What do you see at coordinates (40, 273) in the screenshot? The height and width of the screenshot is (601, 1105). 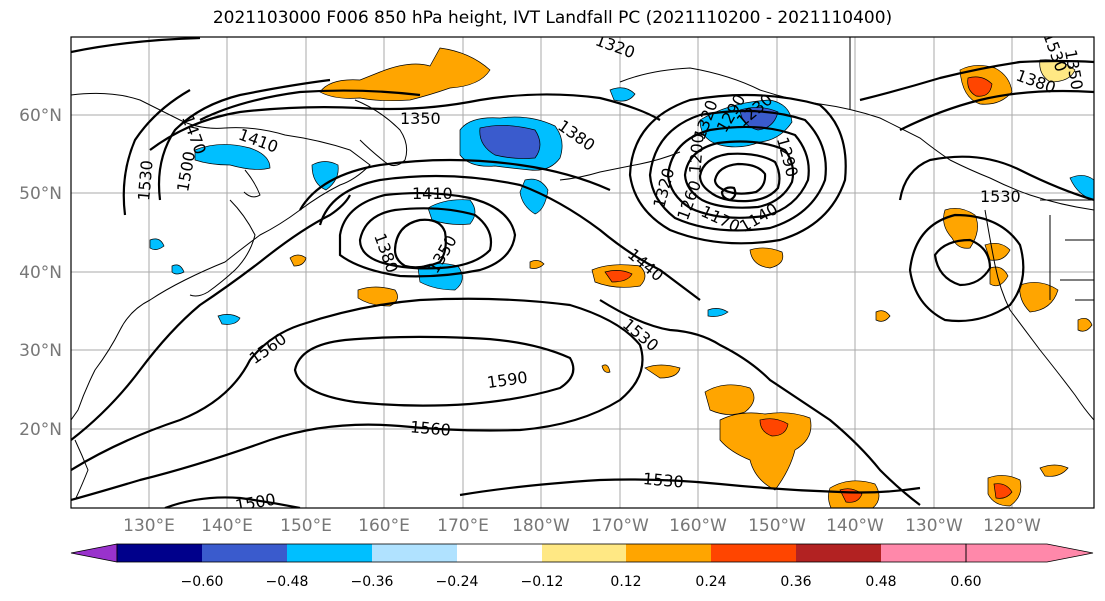 I see `lat-label-40n: 40°N` at bounding box center [40, 273].